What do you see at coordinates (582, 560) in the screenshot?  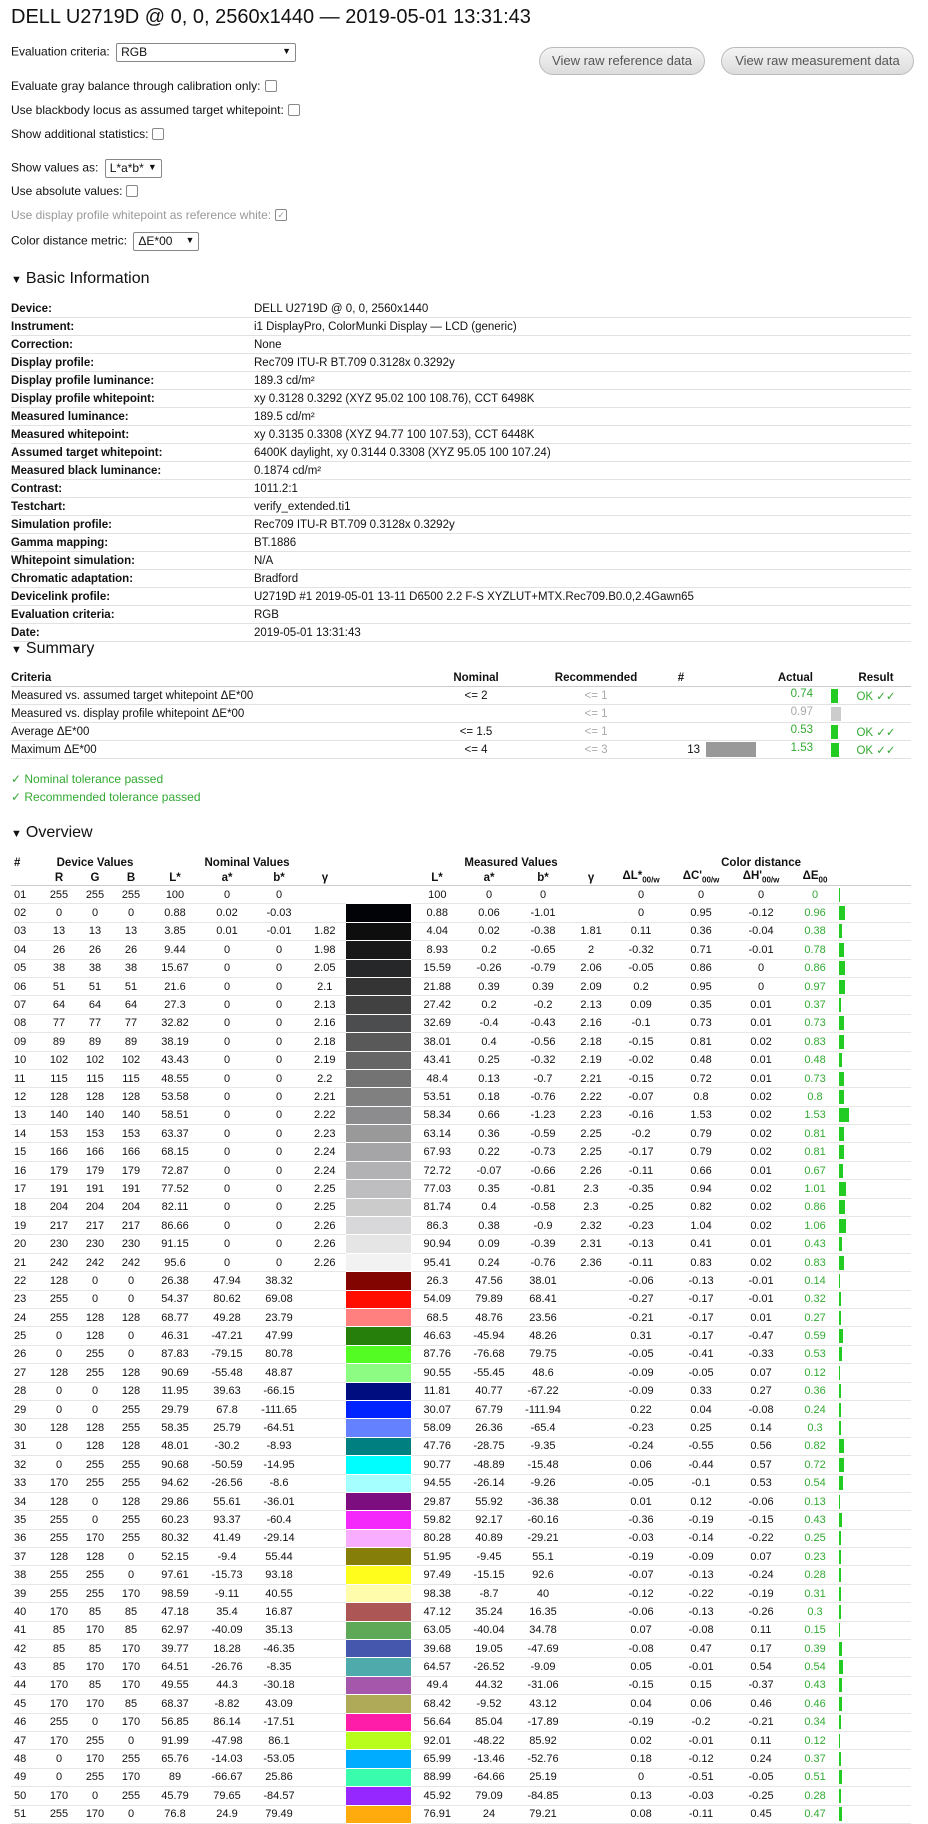 I see `info-value: N/A` at bounding box center [582, 560].